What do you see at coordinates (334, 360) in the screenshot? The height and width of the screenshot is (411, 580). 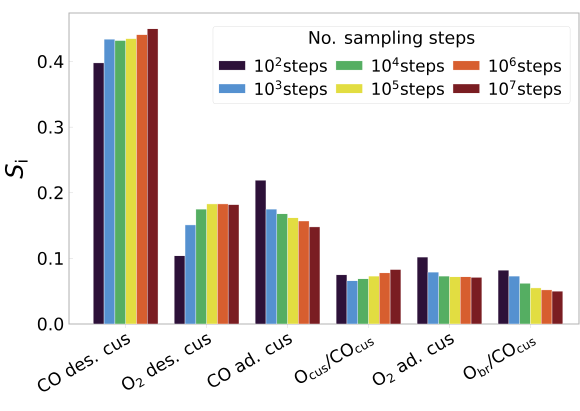 I see `x-tick-label: O$_{cus}$/CO$_{cus}$` at bounding box center [334, 360].